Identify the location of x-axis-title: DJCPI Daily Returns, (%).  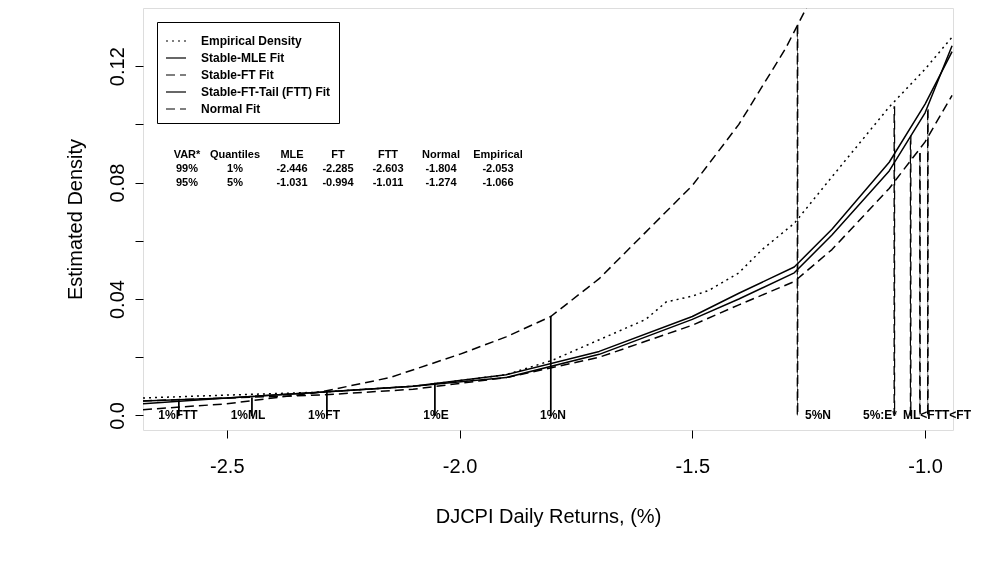
(548, 515).